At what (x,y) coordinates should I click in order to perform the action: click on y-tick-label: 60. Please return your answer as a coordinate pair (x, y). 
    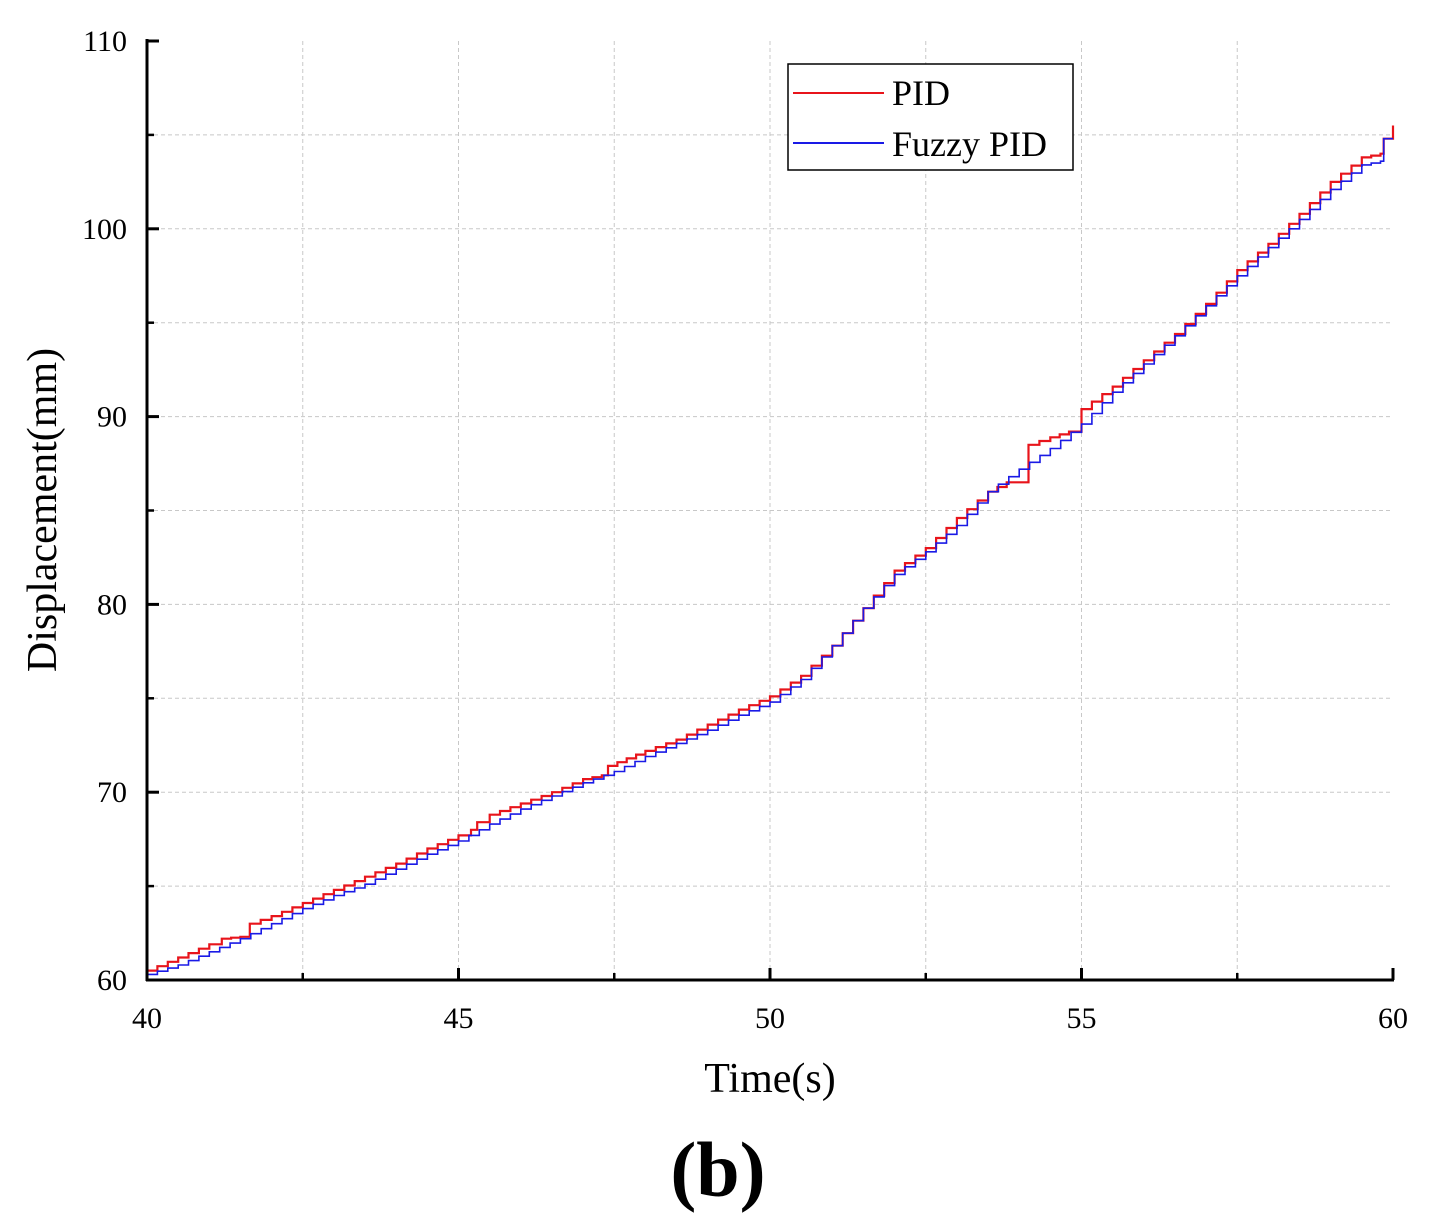
    Looking at the image, I should click on (112, 980).